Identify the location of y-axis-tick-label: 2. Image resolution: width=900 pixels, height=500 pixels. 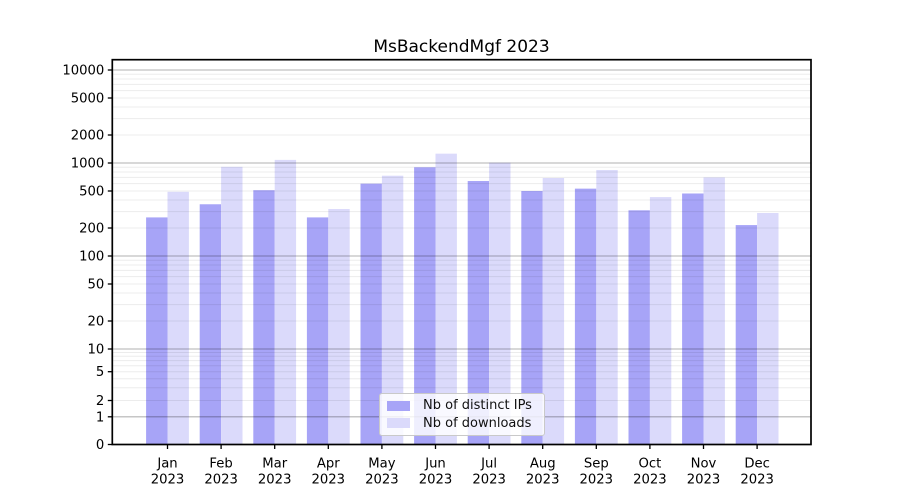
(100, 401).